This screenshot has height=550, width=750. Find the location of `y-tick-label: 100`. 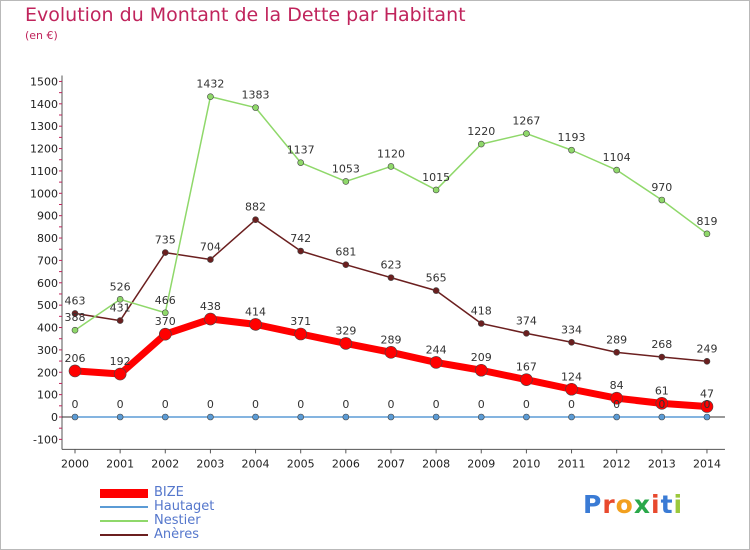

y-tick-label: 100 is located at coordinates (47, 395).